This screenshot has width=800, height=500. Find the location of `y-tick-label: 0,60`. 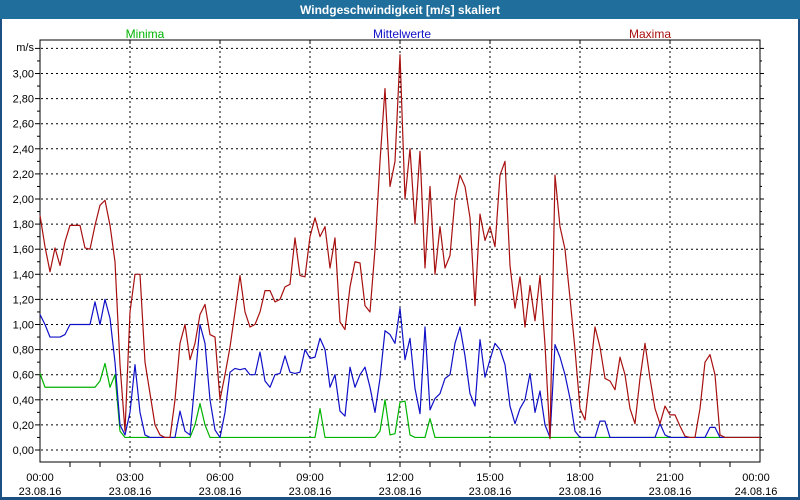

y-tick-label: 0,60 is located at coordinates (23, 376).